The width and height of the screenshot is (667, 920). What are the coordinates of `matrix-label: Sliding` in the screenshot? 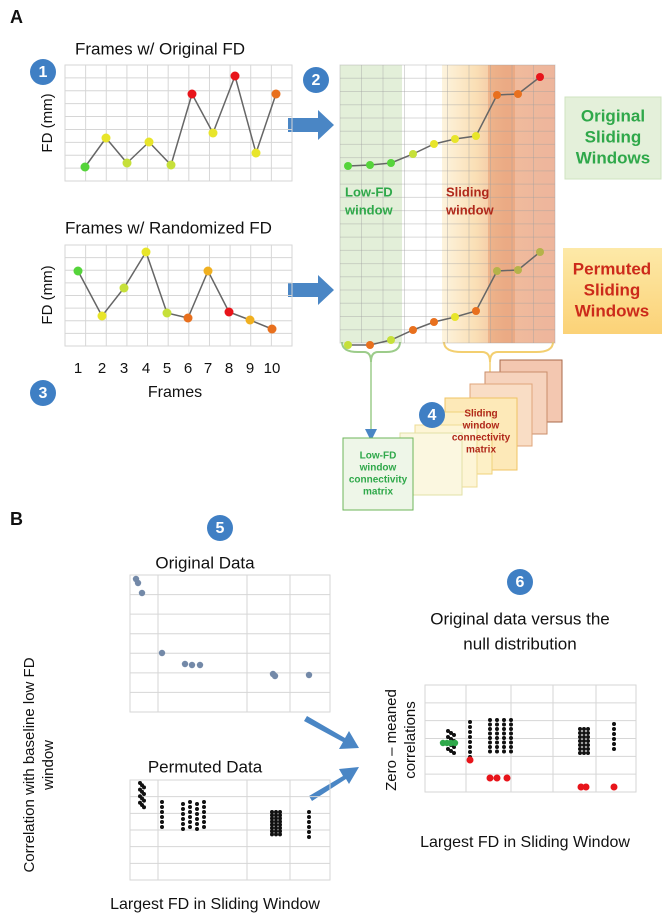 It's located at (480, 414).